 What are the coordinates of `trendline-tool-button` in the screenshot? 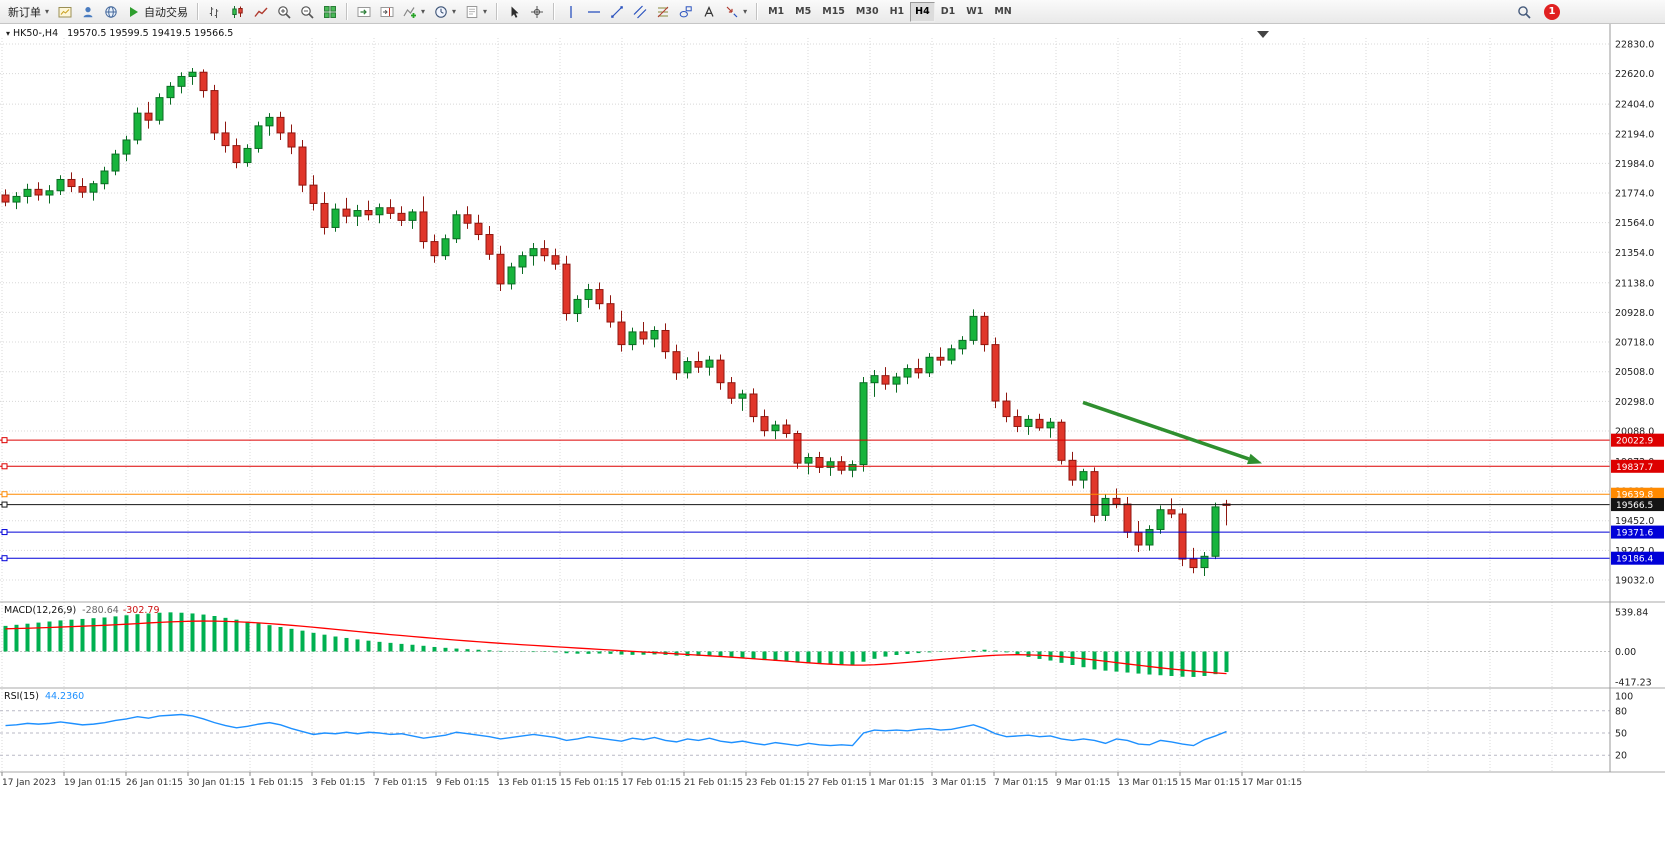 It's located at (617, 12).